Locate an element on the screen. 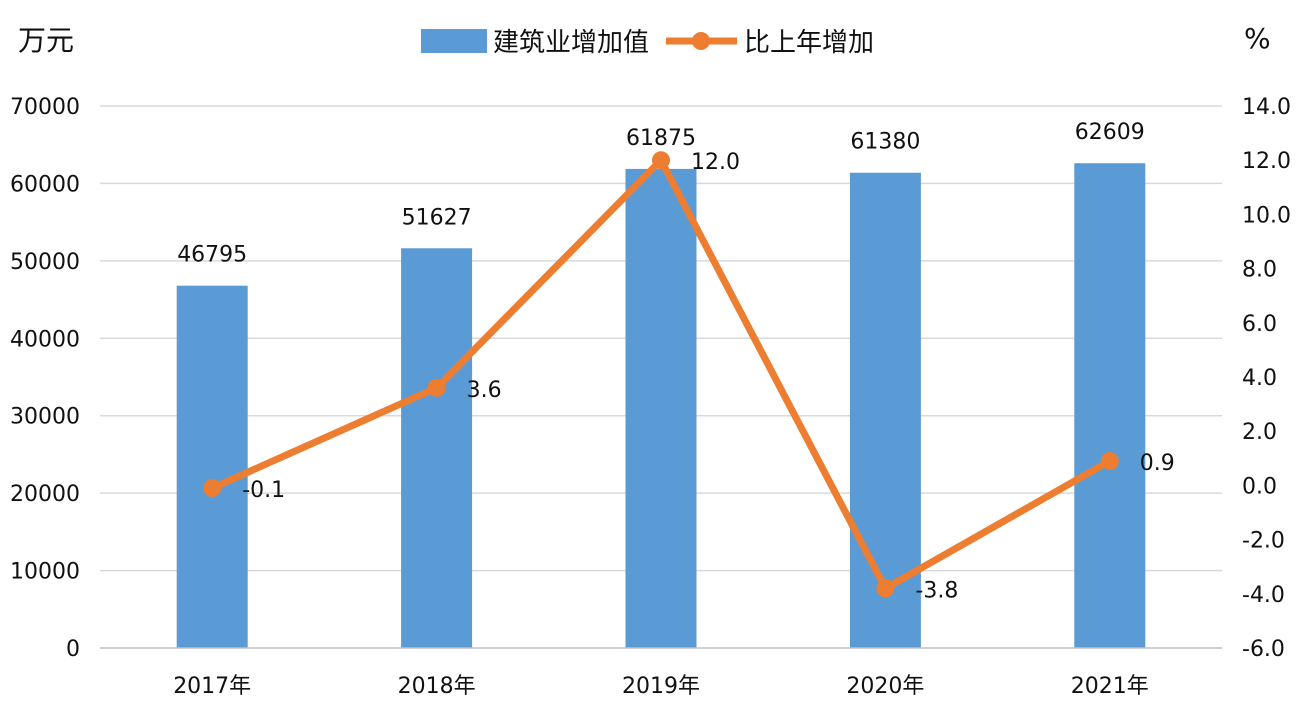 This screenshot has height=706, width=1311. x-tick-label: 2018年 is located at coordinates (437, 686).